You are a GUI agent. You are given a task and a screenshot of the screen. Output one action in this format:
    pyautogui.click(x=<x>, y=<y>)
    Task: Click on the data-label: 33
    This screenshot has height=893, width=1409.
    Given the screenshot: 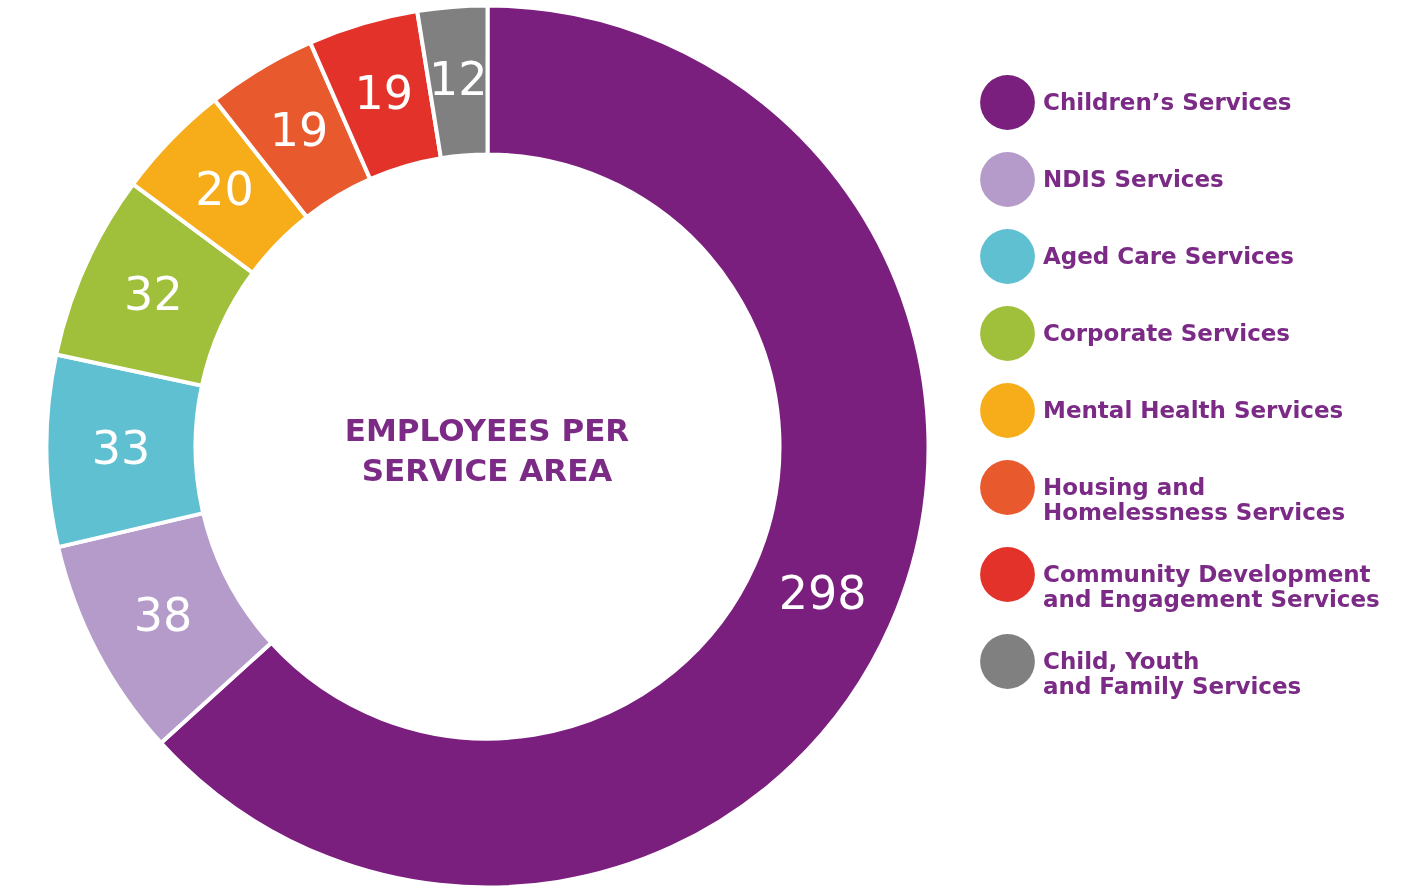 What is the action you would take?
    pyautogui.click(x=121, y=448)
    